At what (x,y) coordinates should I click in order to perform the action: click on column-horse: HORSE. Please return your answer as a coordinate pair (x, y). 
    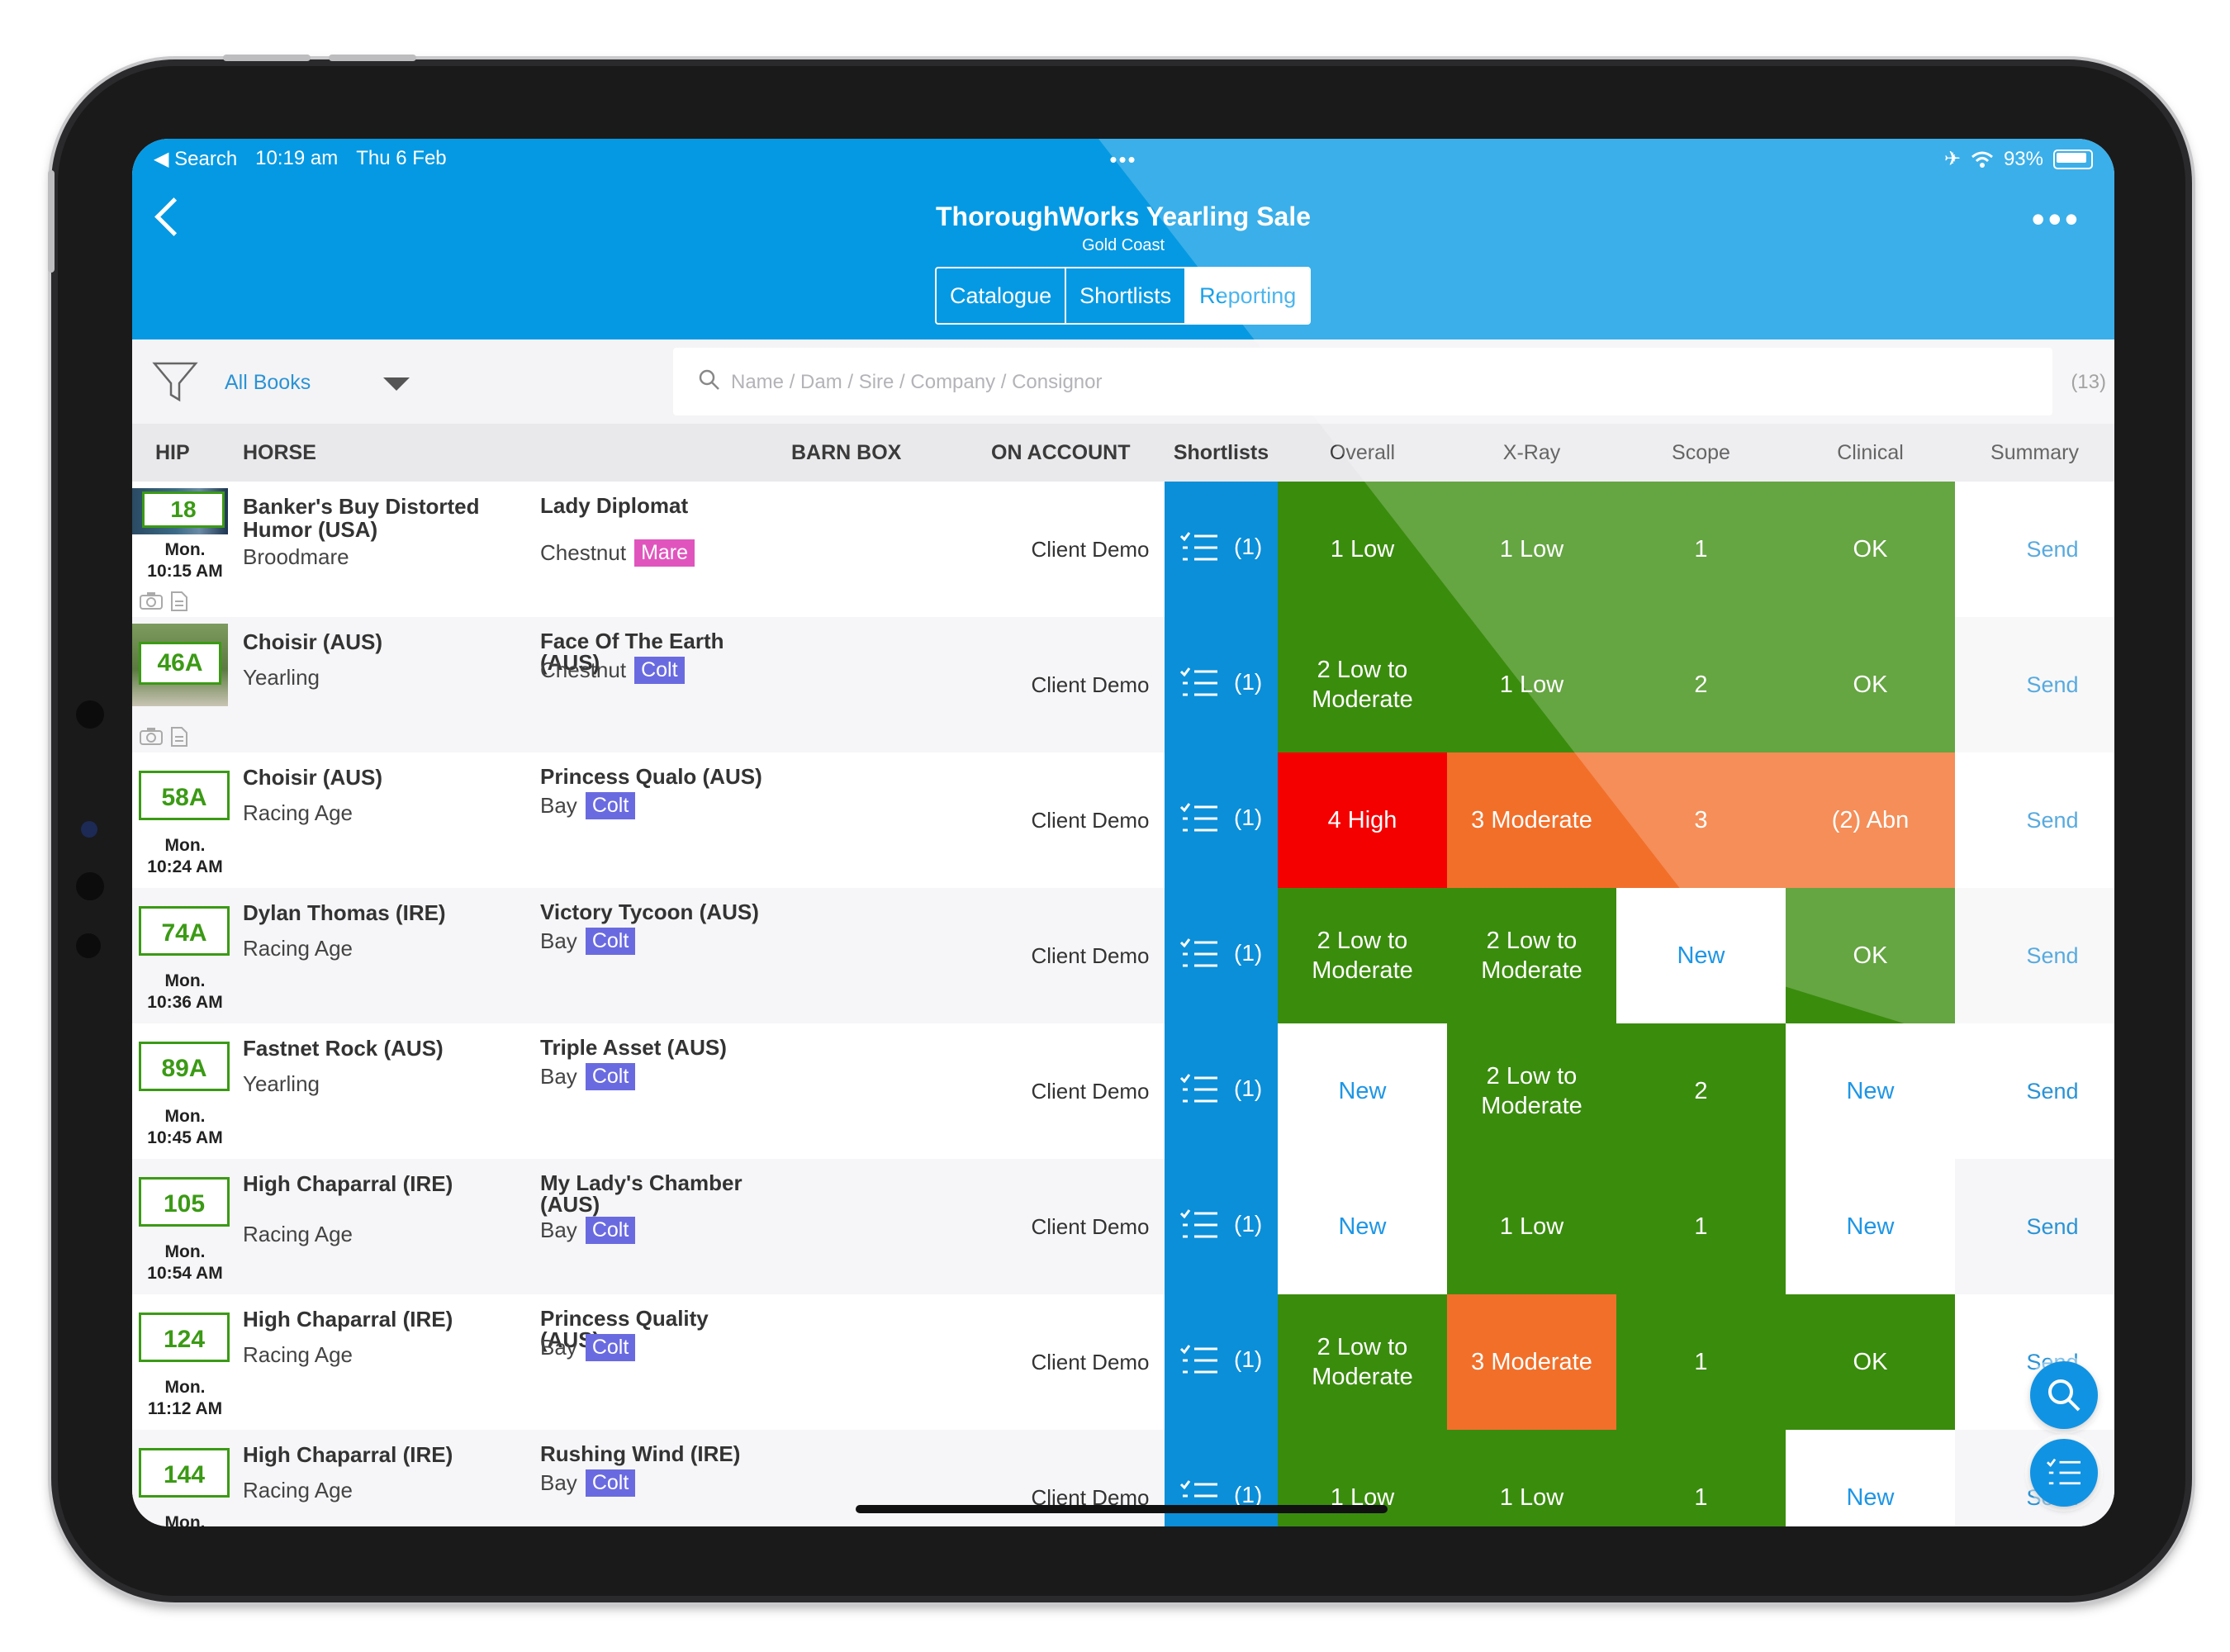
    Looking at the image, I should click on (279, 452).